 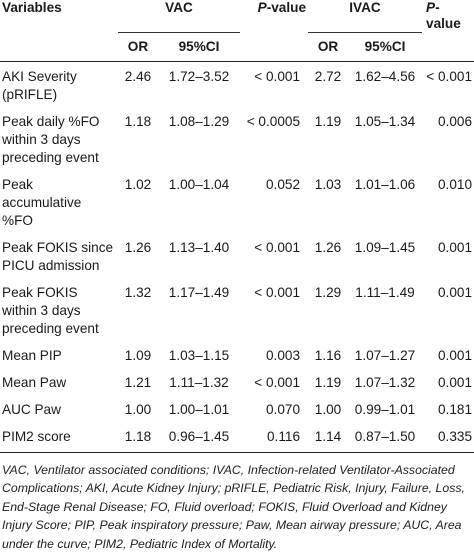 What do you see at coordinates (138, 381) in the screenshot?
I see `row-or-vac: 1.21` at bounding box center [138, 381].